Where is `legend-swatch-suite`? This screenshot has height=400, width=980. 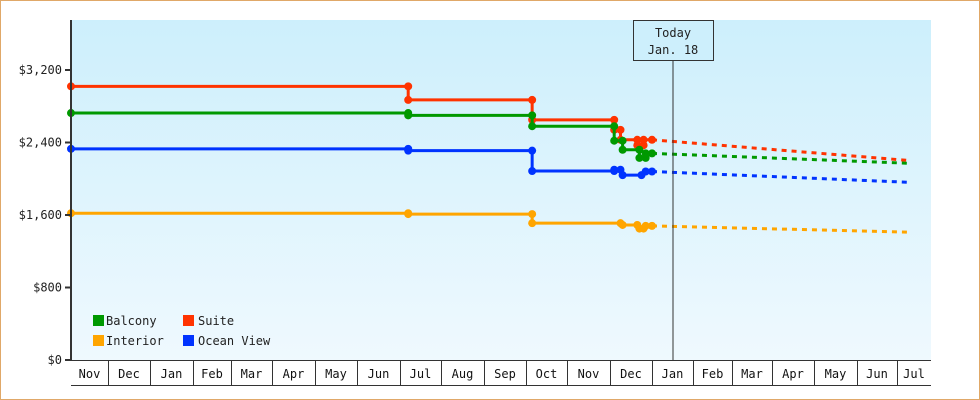
legend-swatch-suite is located at coordinates (188, 320).